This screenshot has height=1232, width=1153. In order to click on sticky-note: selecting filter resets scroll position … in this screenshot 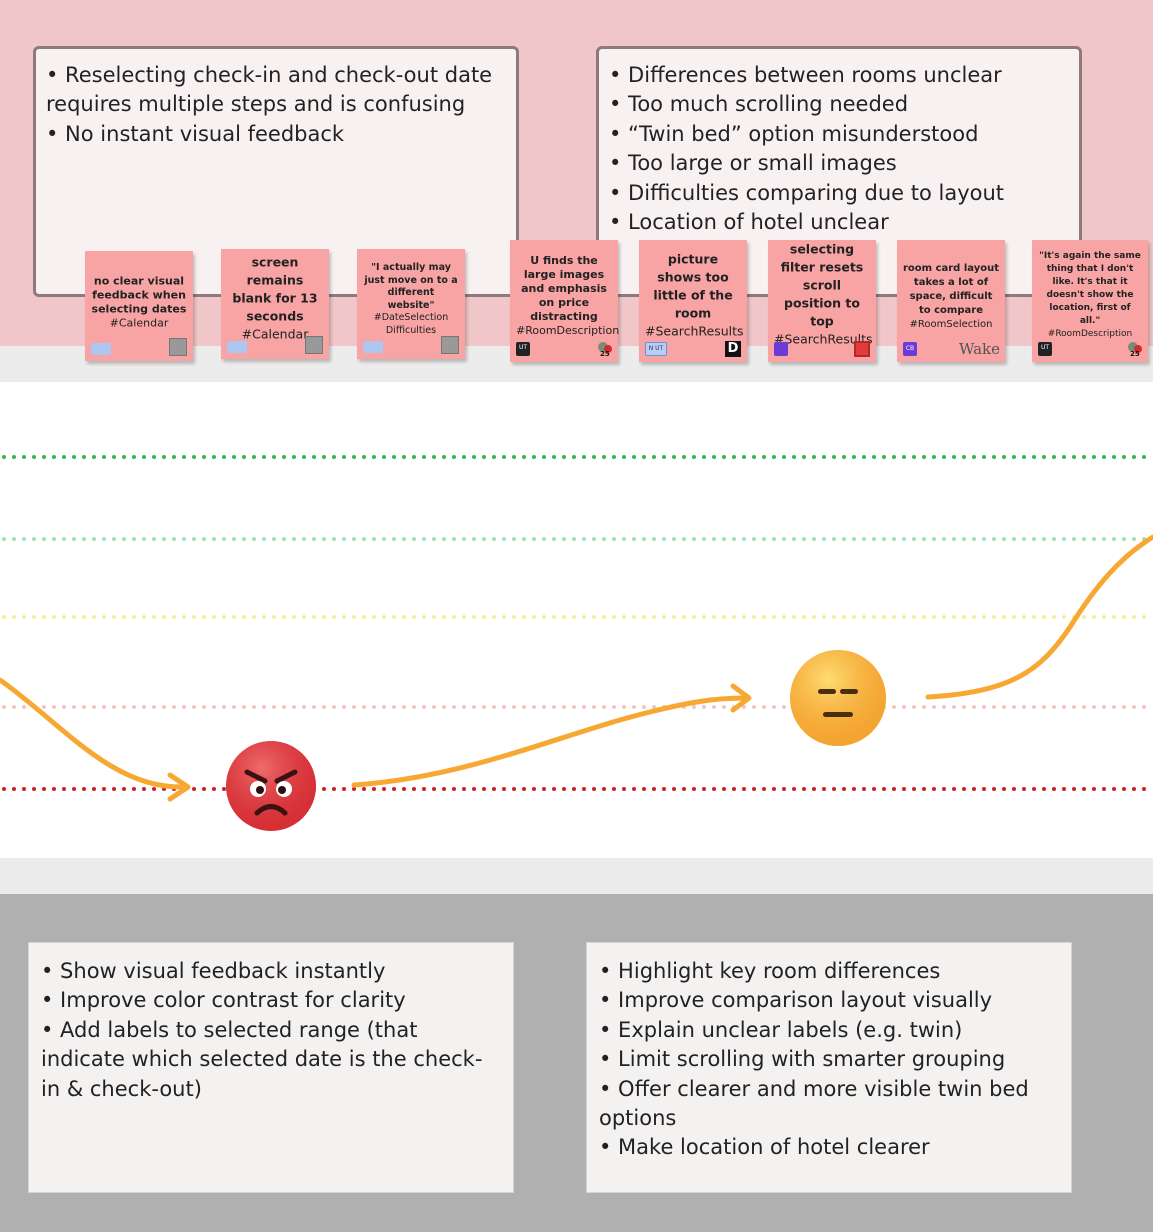, I will do `click(822, 301)`.